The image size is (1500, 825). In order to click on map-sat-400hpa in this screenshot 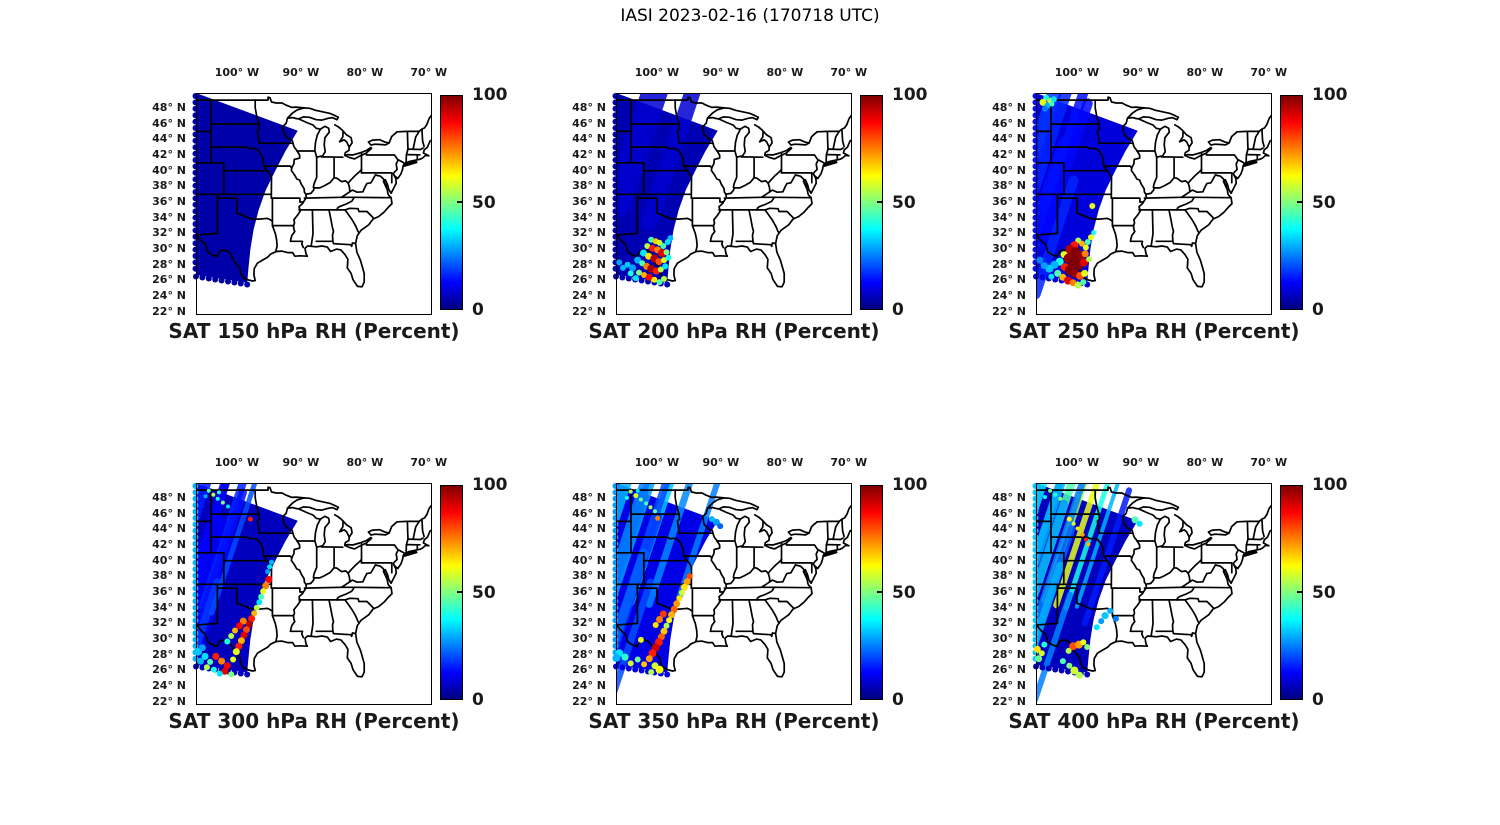, I will do `click(1152, 594)`.